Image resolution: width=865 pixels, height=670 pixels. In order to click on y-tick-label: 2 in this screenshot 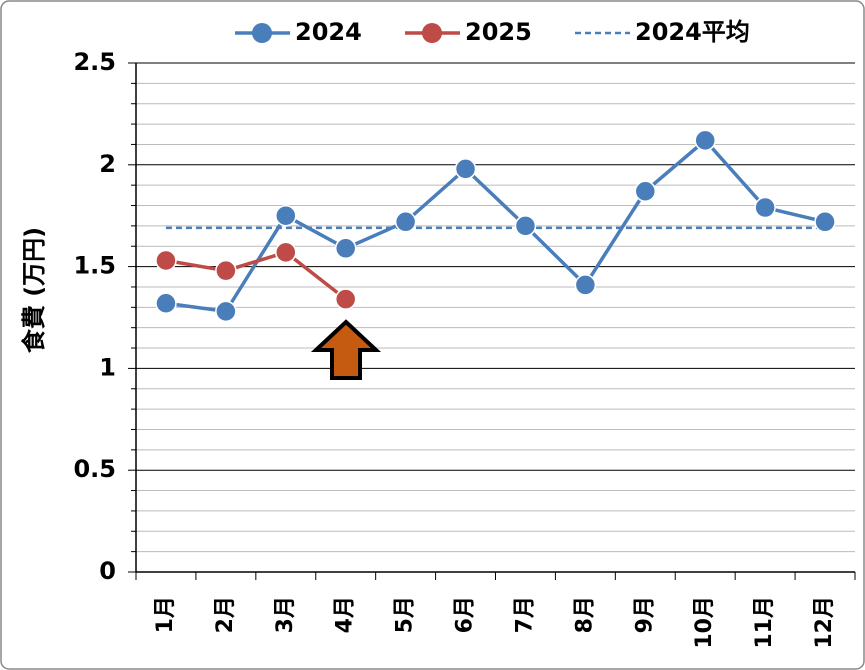, I will do `click(107, 164)`.